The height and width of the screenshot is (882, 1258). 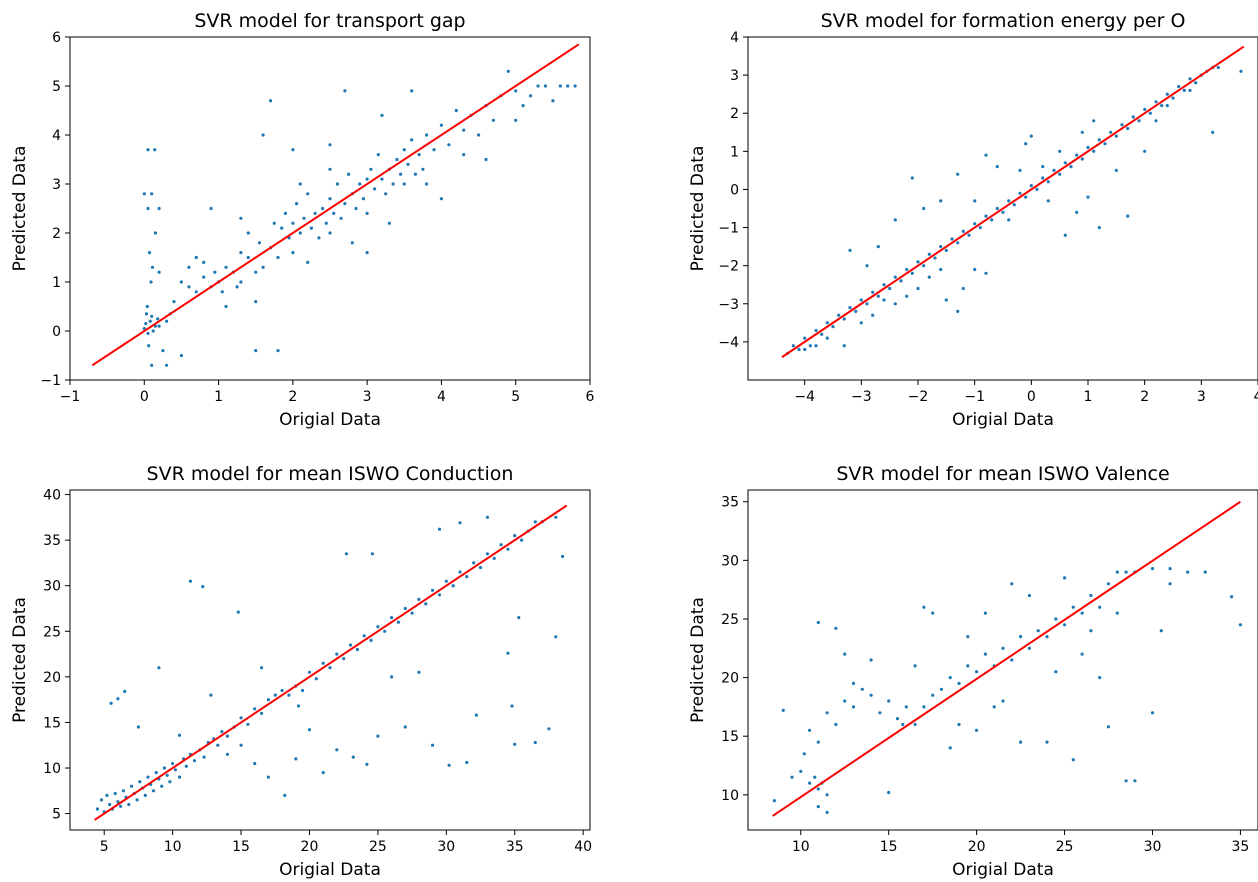 What do you see at coordinates (734, 190) in the screenshot?
I see `y-tick-label: 0` at bounding box center [734, 190].